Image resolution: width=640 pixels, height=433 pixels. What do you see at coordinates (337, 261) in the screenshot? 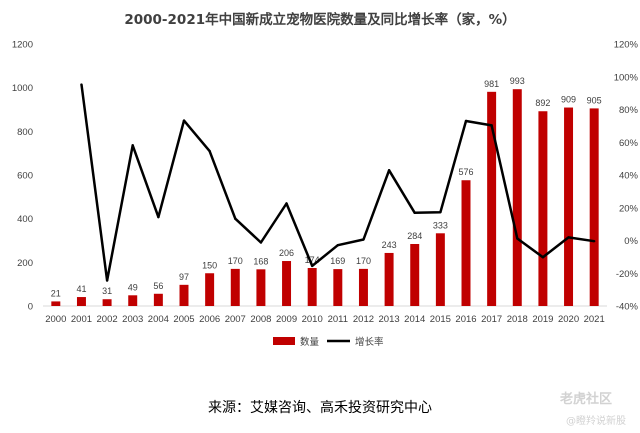
I see `bar-value-label: 169` at bounding box center [337, 261].